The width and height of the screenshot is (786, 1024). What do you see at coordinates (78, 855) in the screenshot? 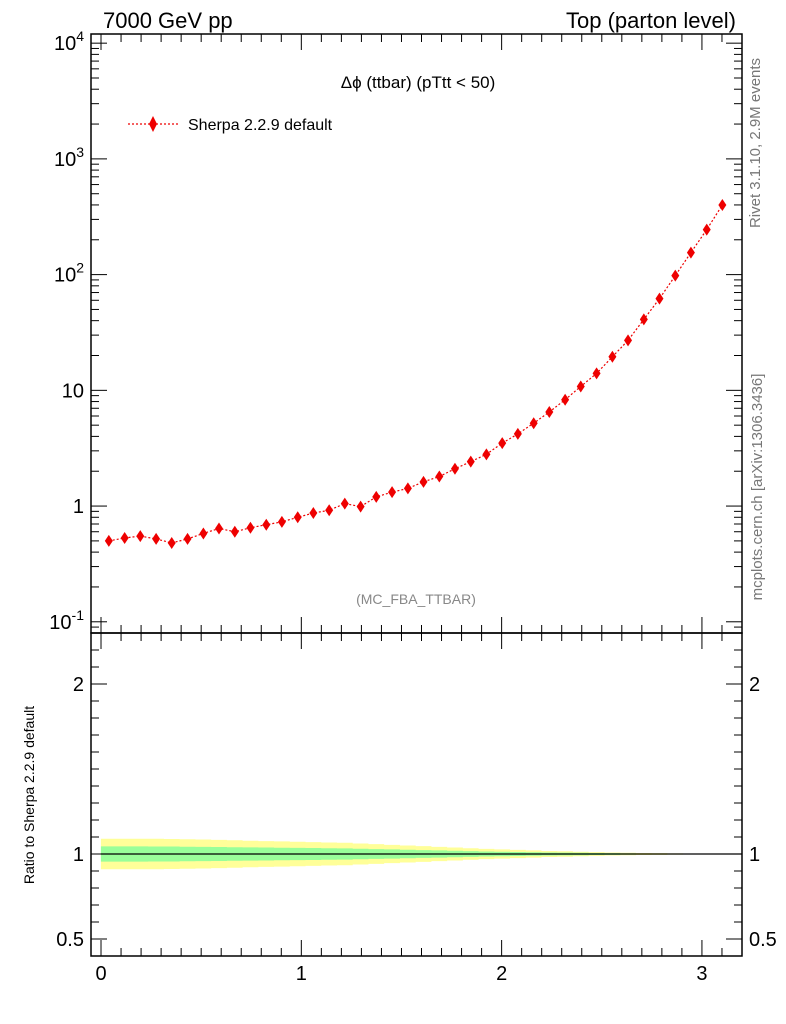
I see `ratio-tick-label-left: 1` at bounding box center [78, 855].